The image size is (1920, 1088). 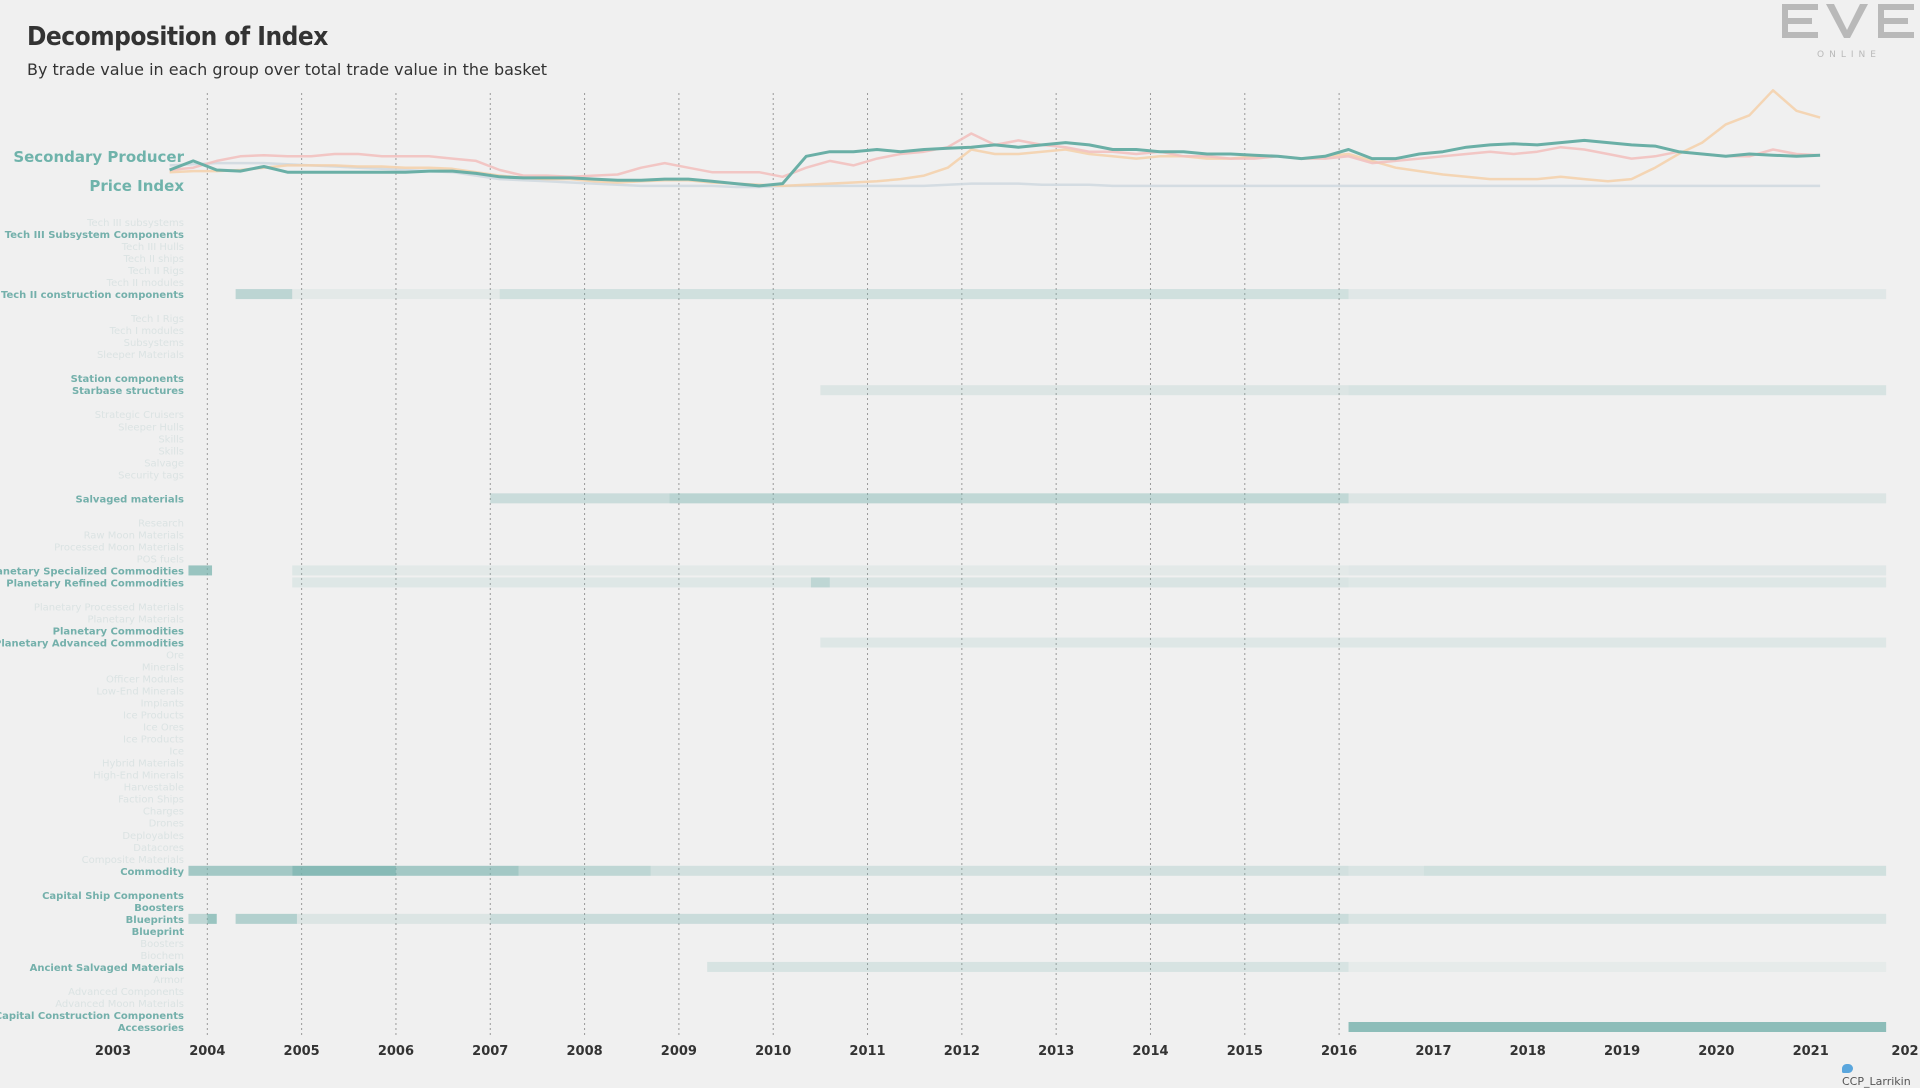 I want to click on row-label-10: Tech I modules, so click(x=146, y=331).